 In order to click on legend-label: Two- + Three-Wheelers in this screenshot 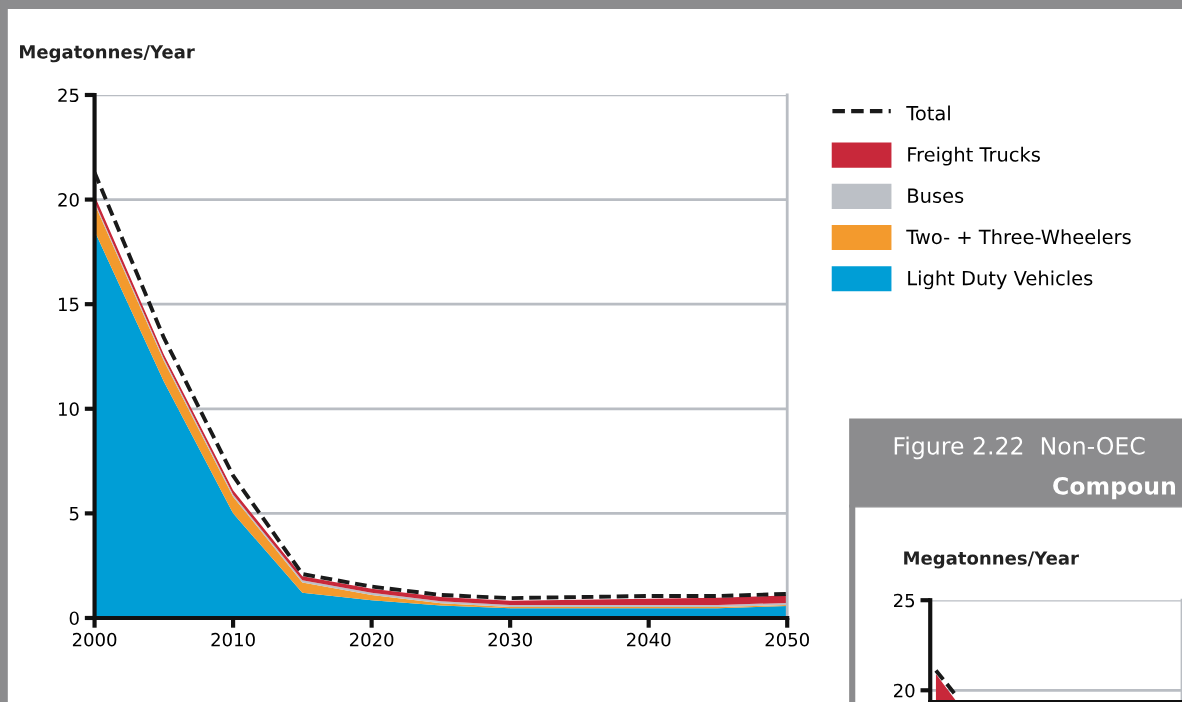, I will do `click(1018, 237)`.